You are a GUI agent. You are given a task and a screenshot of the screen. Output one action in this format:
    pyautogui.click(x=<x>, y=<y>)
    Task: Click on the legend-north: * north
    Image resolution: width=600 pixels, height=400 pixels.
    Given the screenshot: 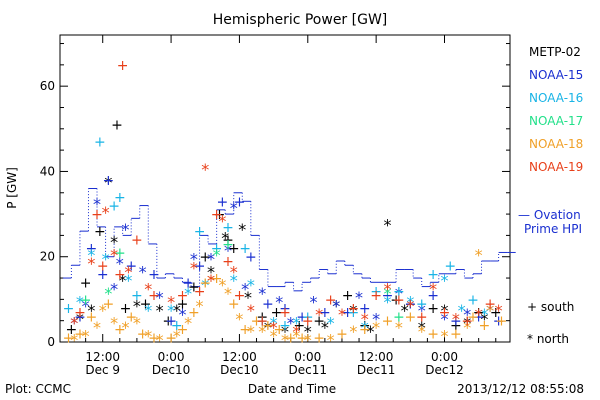 What is the action you would take?
    pyautogui.click(x=548, y=339)
    